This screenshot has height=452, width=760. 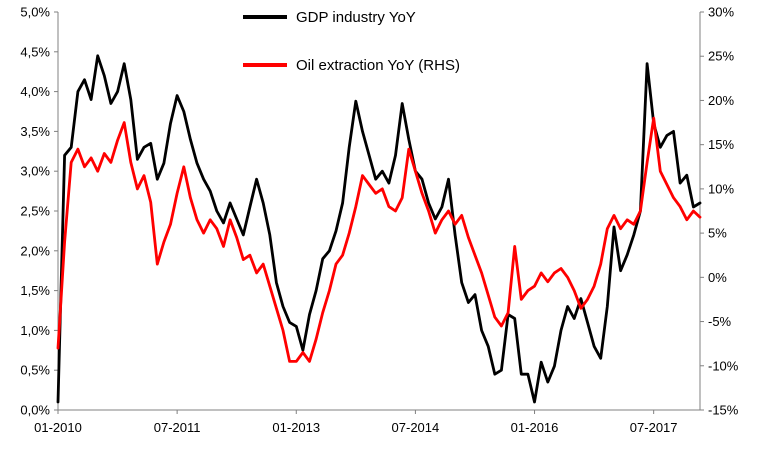 I want to click on oil-line-swatch-icon, so click(x=265, y=65).